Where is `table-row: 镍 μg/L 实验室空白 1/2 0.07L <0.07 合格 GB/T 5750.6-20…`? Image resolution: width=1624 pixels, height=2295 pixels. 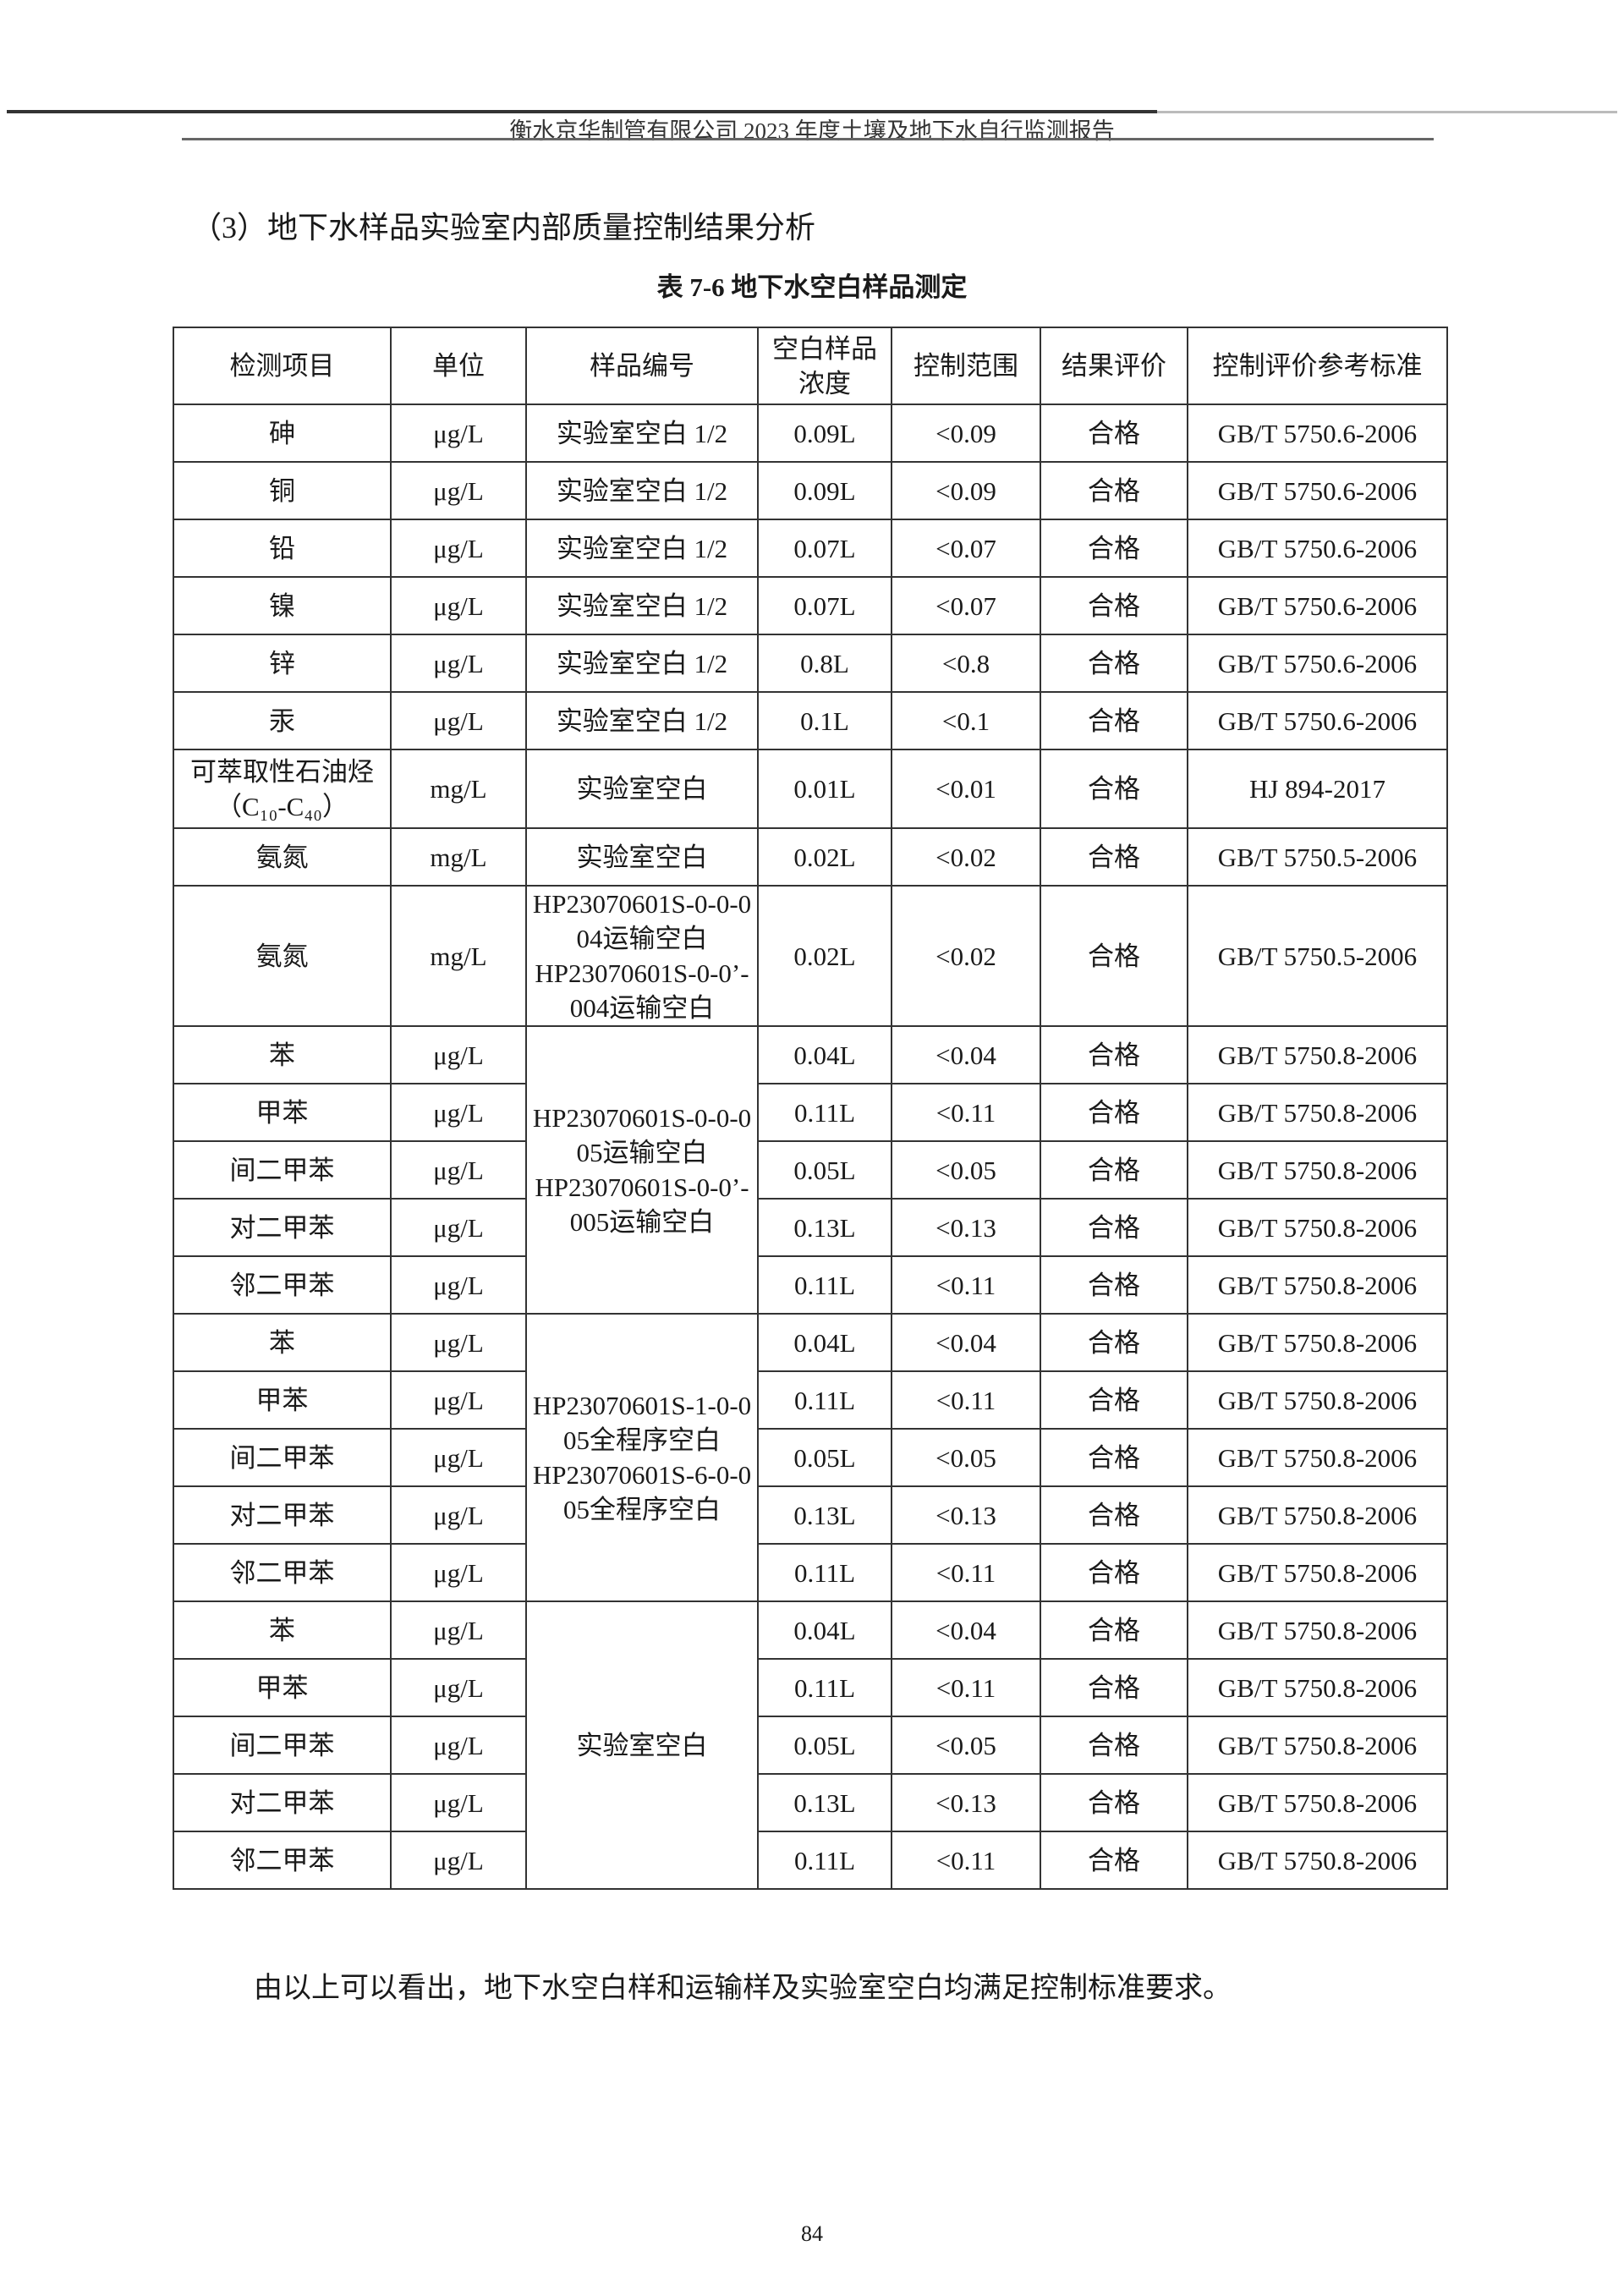
table-row: 镍 μg/L 实验室空白 1/2 0.07L <0.07 合格 GB/T 5750.6-20… is located at coordinates (811, 605).